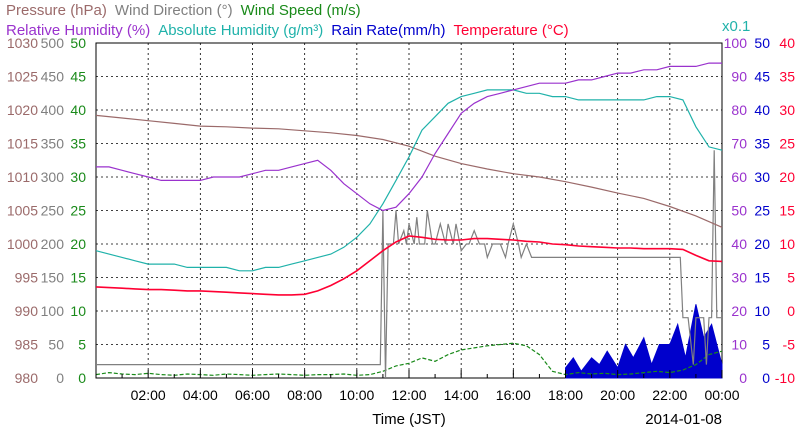  I want to click on x-tick-label: 20:00, so click(617, 395).